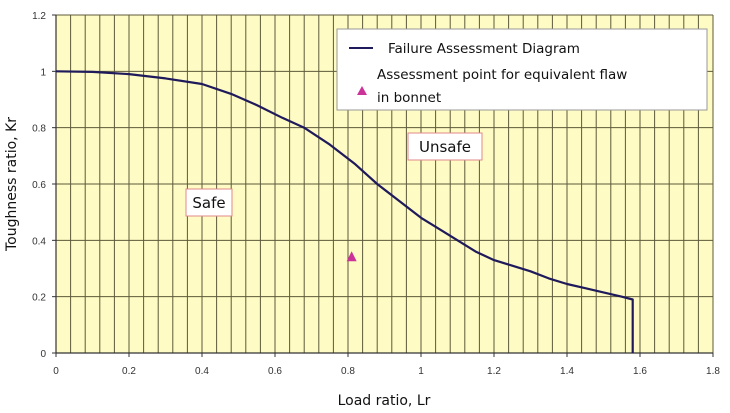 The width and height of the screenshot is (730, 413). What do you see at coordinates (386, 365) in the screenshot?
I see `x-axis-ticks: 0 0.2 0.4 0.6 0.8 1 1.2 1.4 1.6 1.8` at bounding box center [386, 365].